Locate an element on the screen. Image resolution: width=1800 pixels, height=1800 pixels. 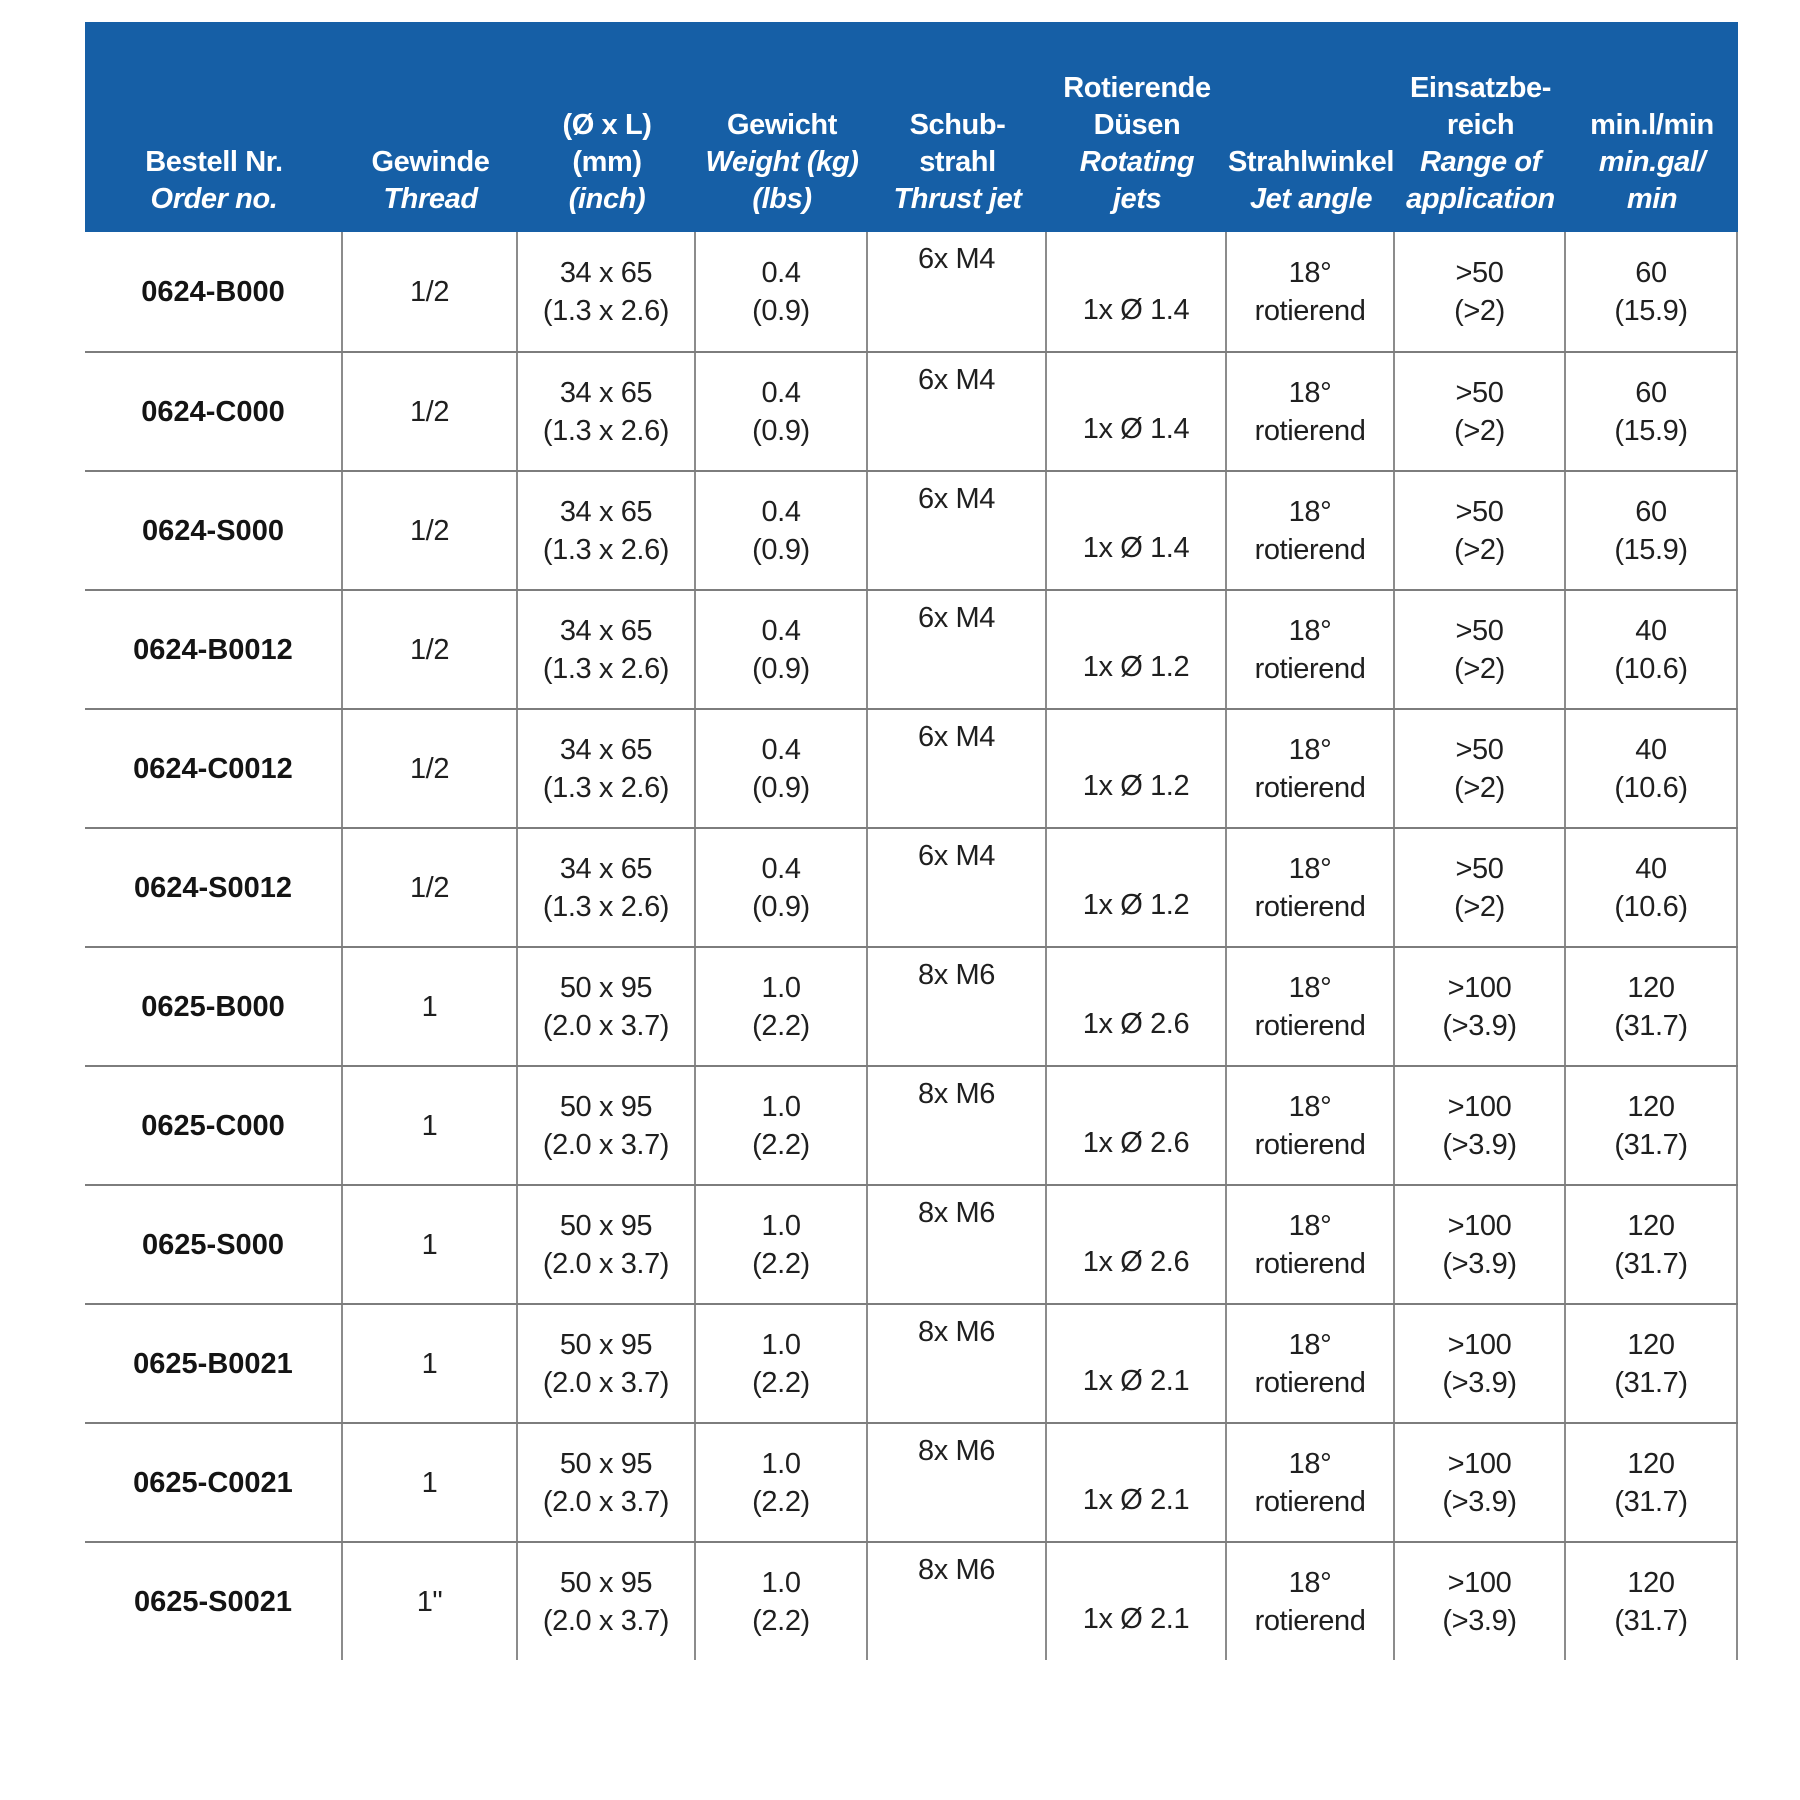
cell-flow: 40 (10.6) is located at coordinates (1652, 768).